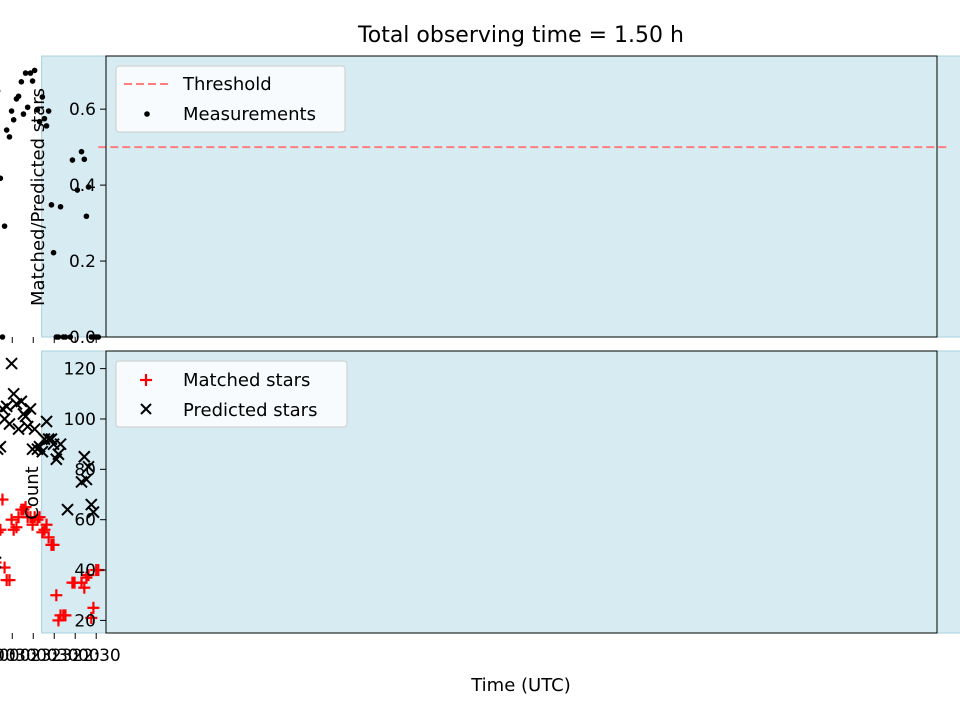 This screenshot has width=960, height=724. What do you see at coordinates (85, 470) in the screenshot?
I see `y-tick-label: 80` at bounding box center [85, 470].